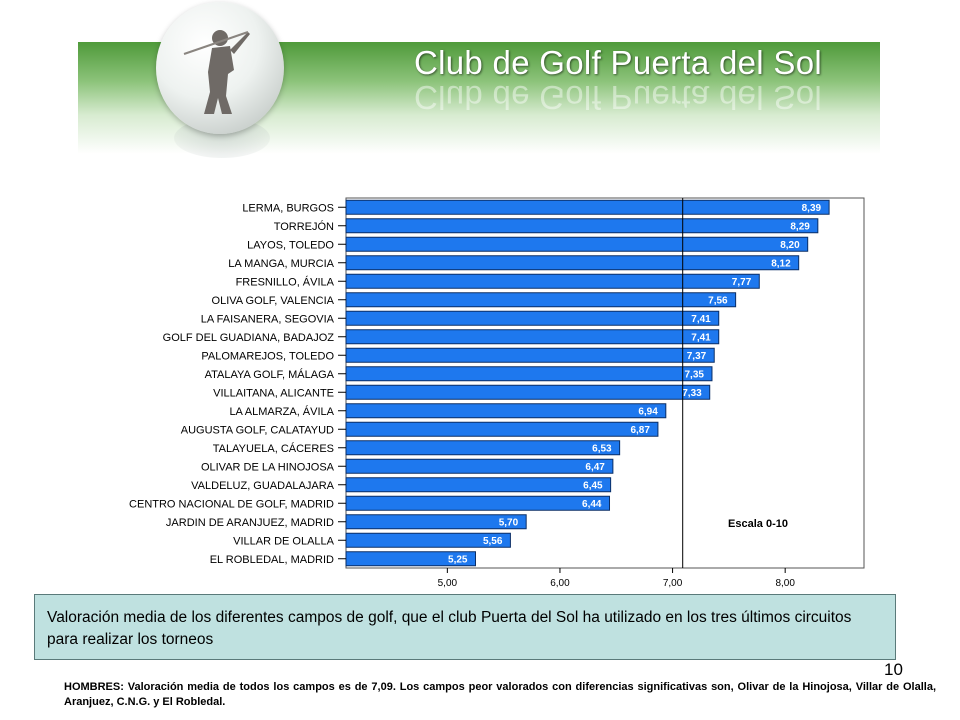 The image size is (960, 720). Describe the element at coordinates (560, 583) in the screenshot. I see `x-tick-label: 6,00` at that location.